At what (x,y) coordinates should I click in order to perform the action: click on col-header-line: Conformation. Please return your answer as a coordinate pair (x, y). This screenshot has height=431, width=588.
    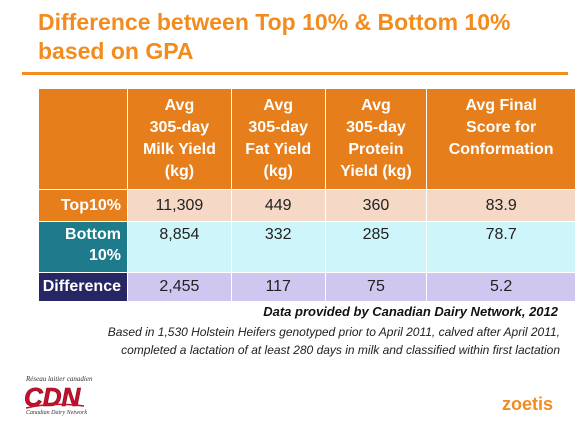
    Looking at the image, I should click on (501, 149).